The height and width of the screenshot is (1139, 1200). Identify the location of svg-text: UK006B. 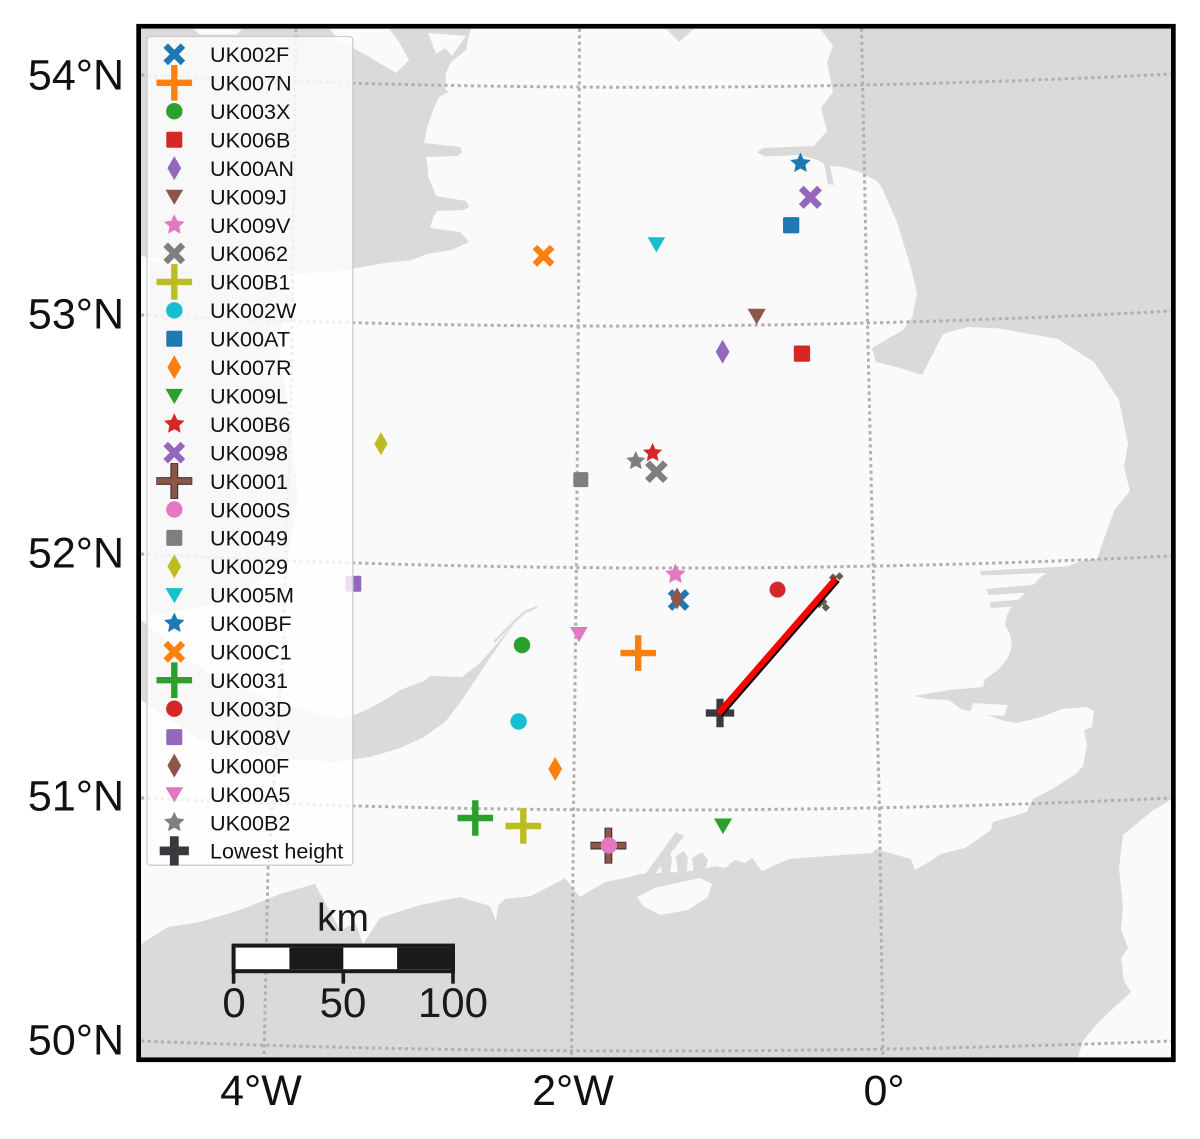
(250, 140).